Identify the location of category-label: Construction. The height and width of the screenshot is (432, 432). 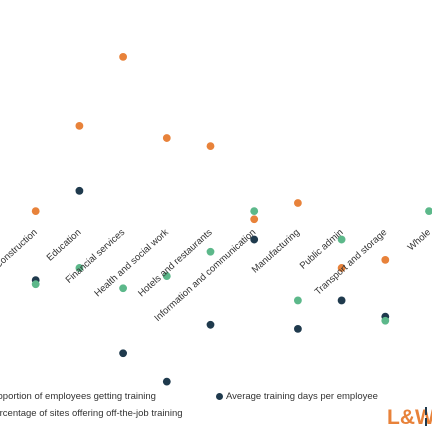
(20, 249).